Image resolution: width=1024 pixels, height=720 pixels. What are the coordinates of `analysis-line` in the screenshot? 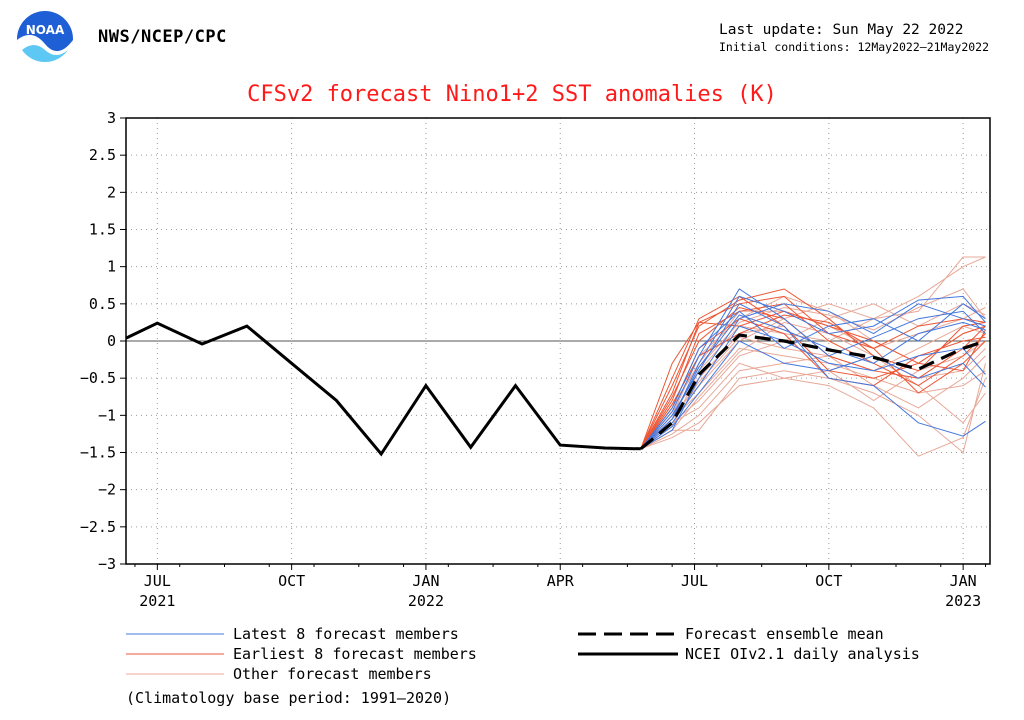 It's located at (383, 389).